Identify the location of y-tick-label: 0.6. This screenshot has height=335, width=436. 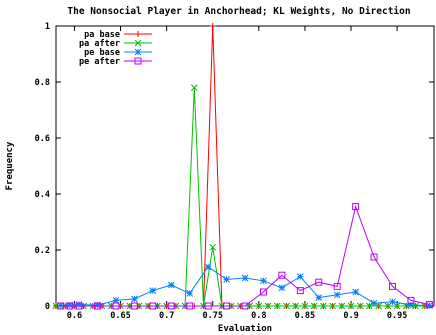
(42, 139).